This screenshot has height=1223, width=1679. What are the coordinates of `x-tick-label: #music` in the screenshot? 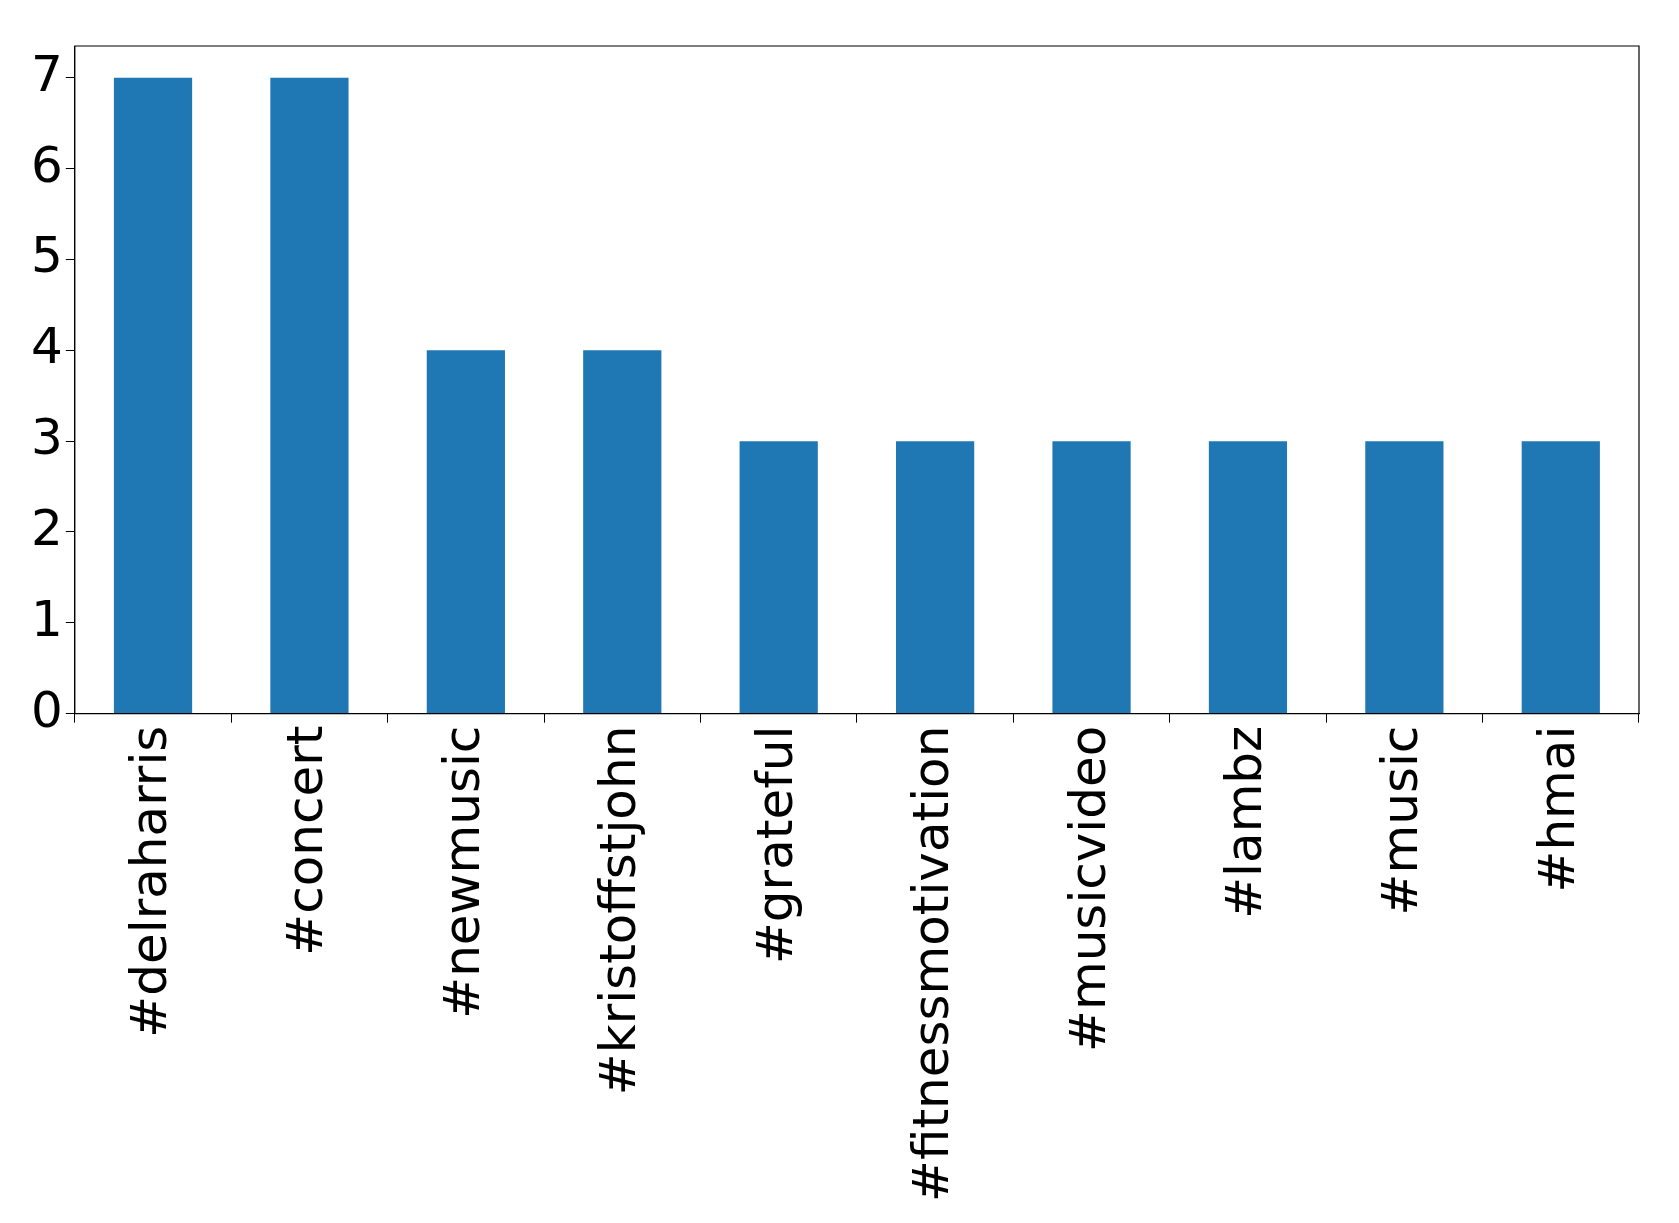 It's located at (1400, 820).